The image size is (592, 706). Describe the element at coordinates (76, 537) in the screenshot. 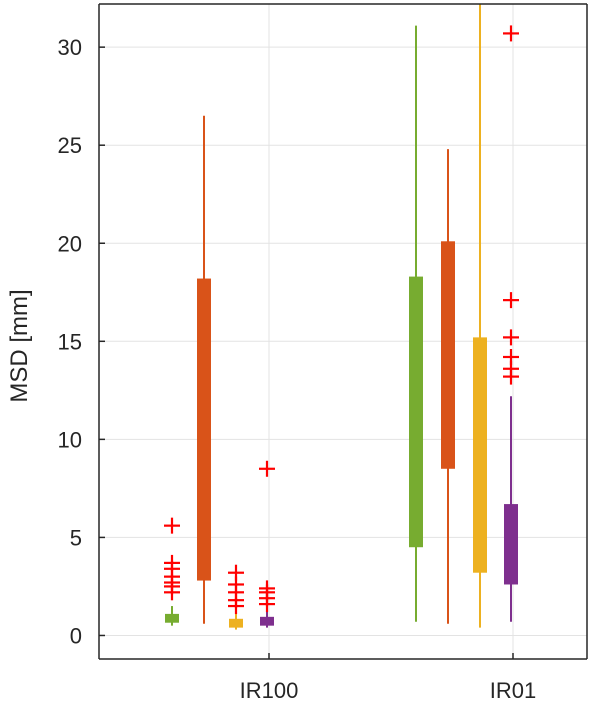

I see `y-tick-label: 5` at that location.